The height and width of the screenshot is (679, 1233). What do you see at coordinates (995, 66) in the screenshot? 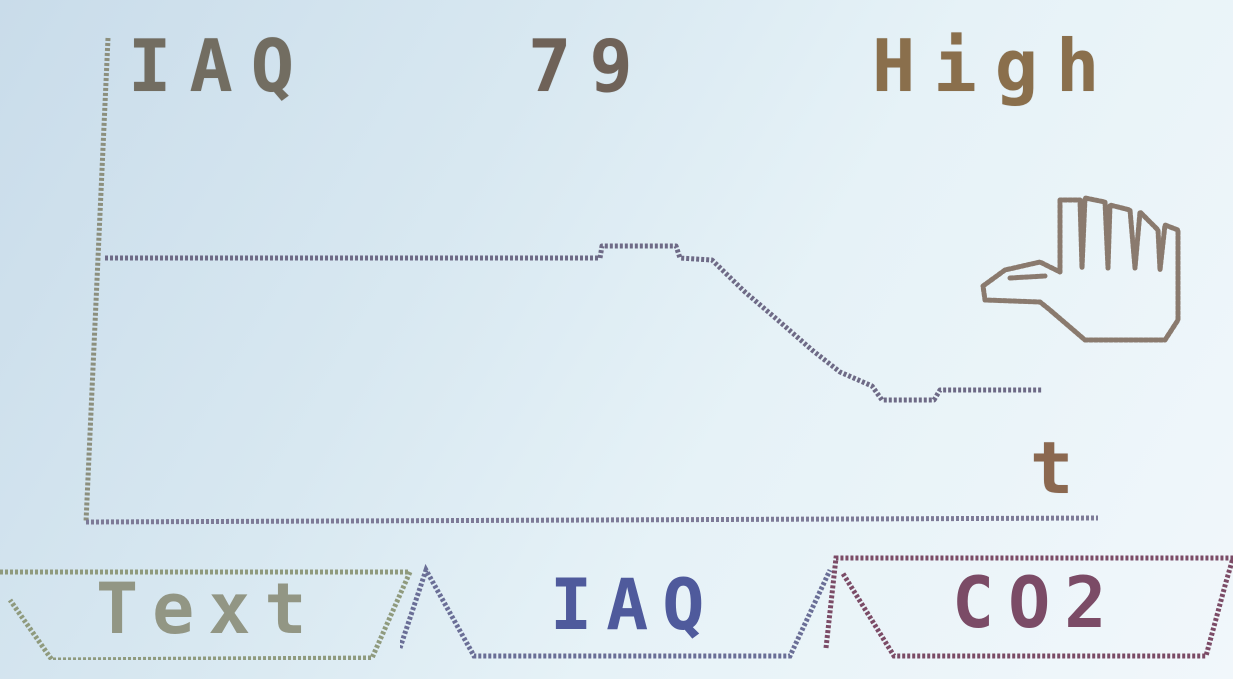
I see `sensor-level: High` at bounding box center [995, 66].